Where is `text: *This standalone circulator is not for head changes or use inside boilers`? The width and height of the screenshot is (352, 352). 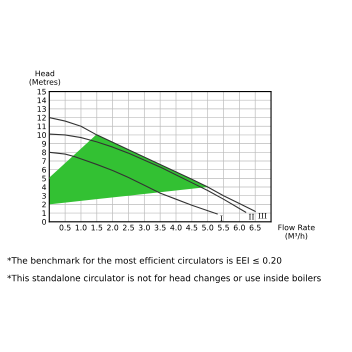
text: *This standalone circulator is not for head changes or use inside boilers is located at coordinates (164, 279).